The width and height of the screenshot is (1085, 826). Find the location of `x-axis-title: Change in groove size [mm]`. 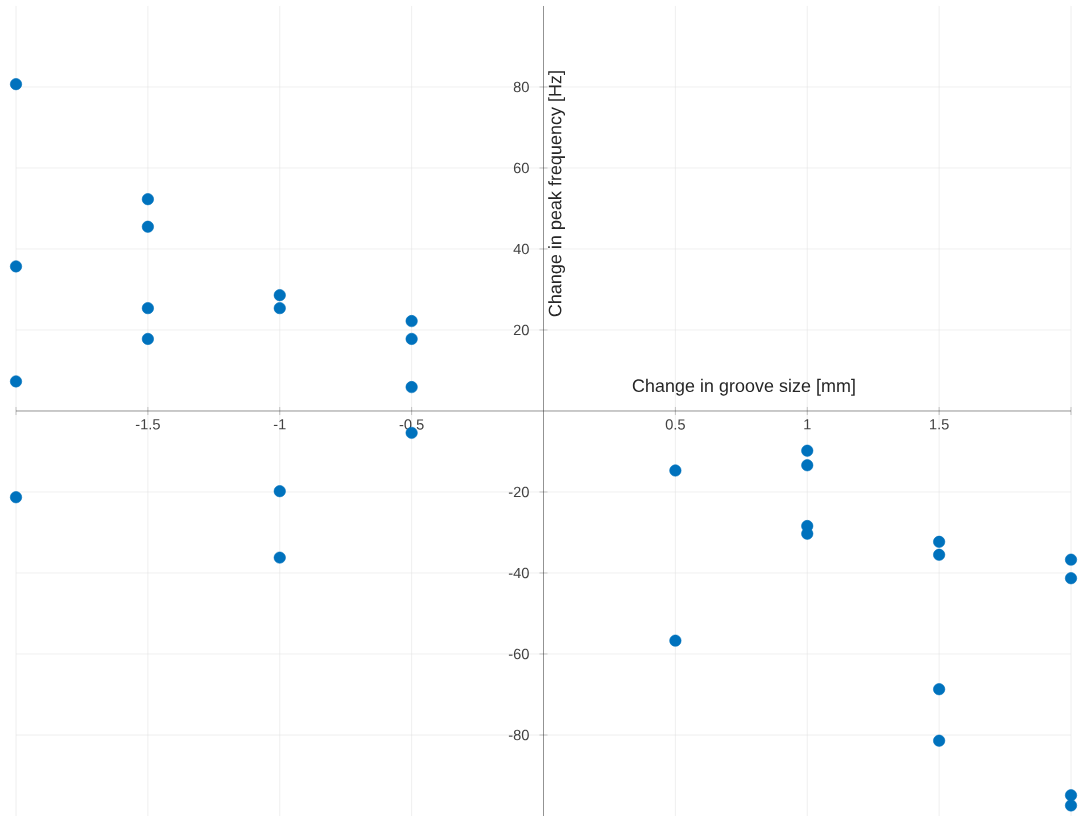

x-axis-title: Change in groove size [mm] is located at coordinates (743, 387).